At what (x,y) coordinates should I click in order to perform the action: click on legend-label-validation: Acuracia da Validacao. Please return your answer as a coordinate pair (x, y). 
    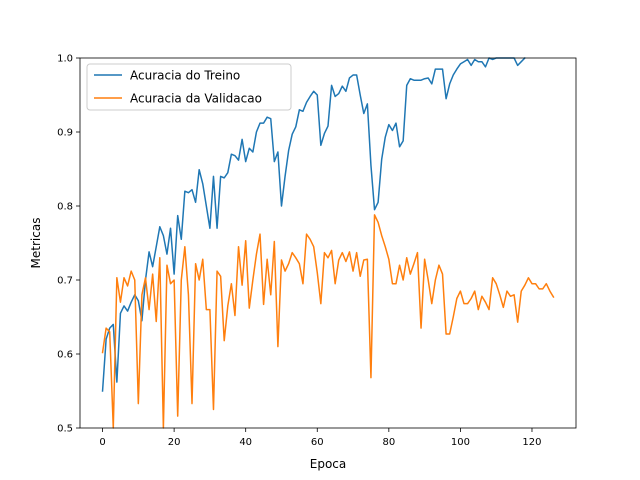
    Looking at the image, I should click on (196, 99).